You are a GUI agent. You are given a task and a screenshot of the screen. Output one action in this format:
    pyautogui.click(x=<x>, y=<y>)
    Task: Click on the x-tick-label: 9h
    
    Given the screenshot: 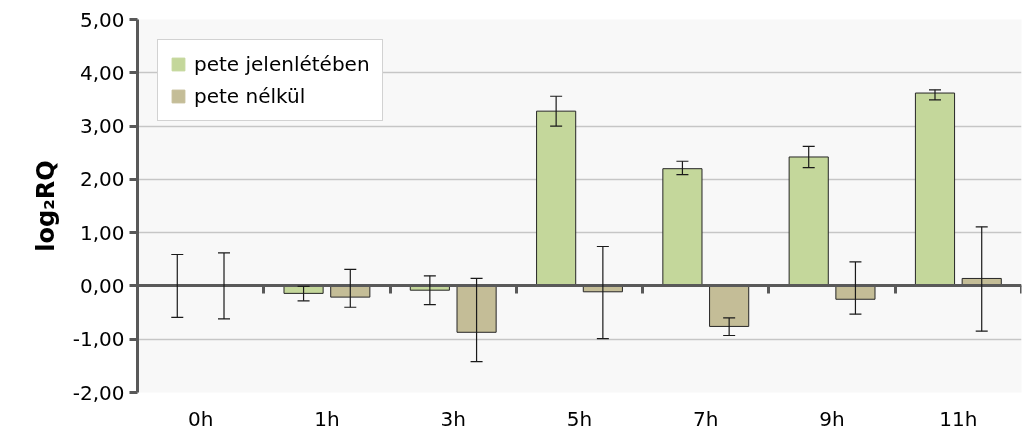 What is the action you would take?
    pyautogui.click(x=832, y=418)
    